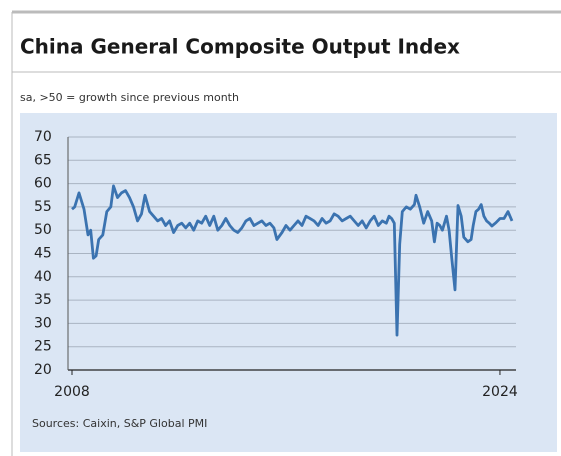  Describe the element at coordinates (43, 184) in the screenshot. I see `y-tick-label: 60` at that location.